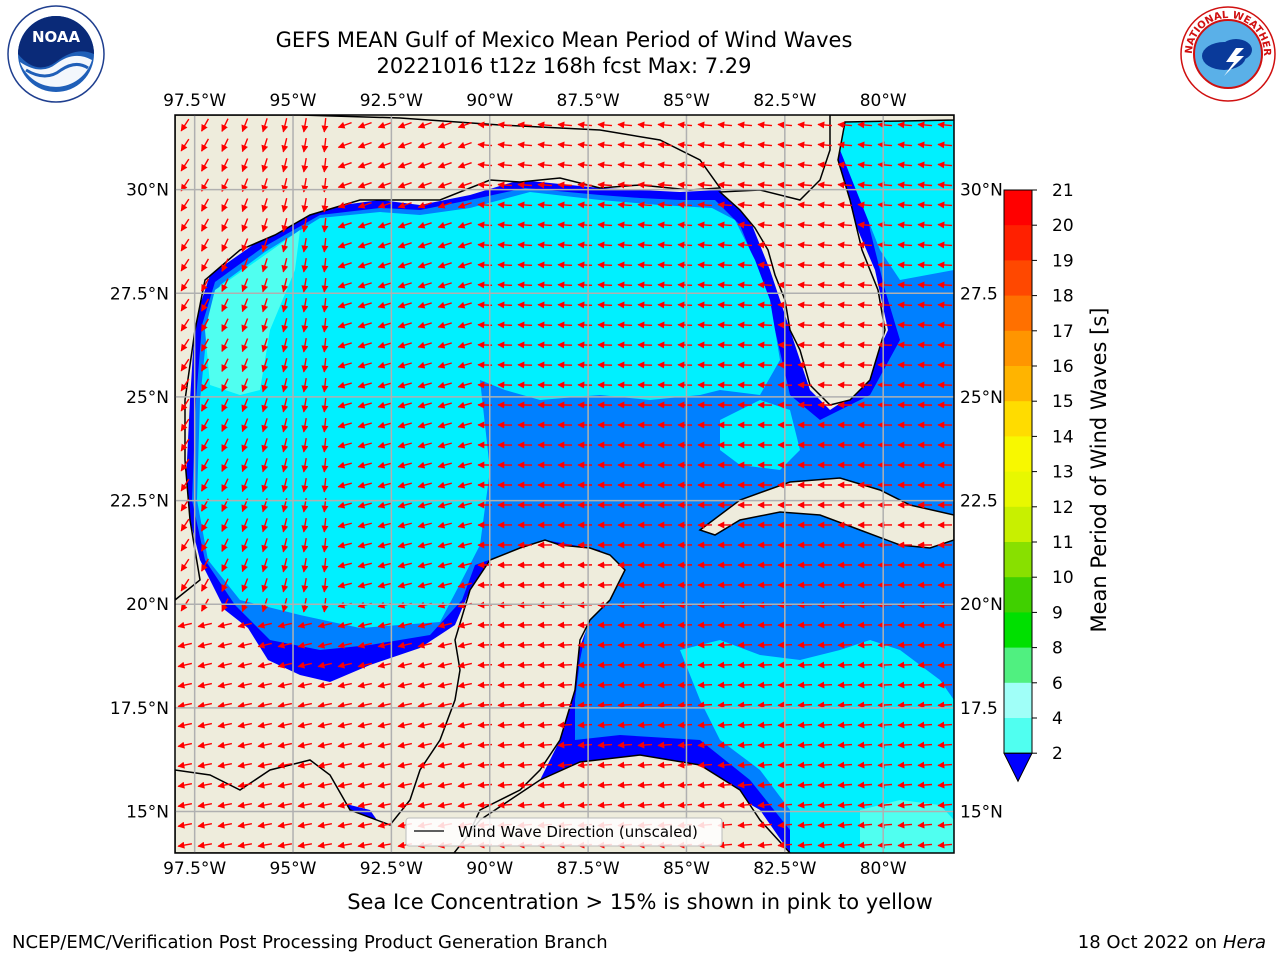  I want to click on colorbar-extend, so click(1018, 767).